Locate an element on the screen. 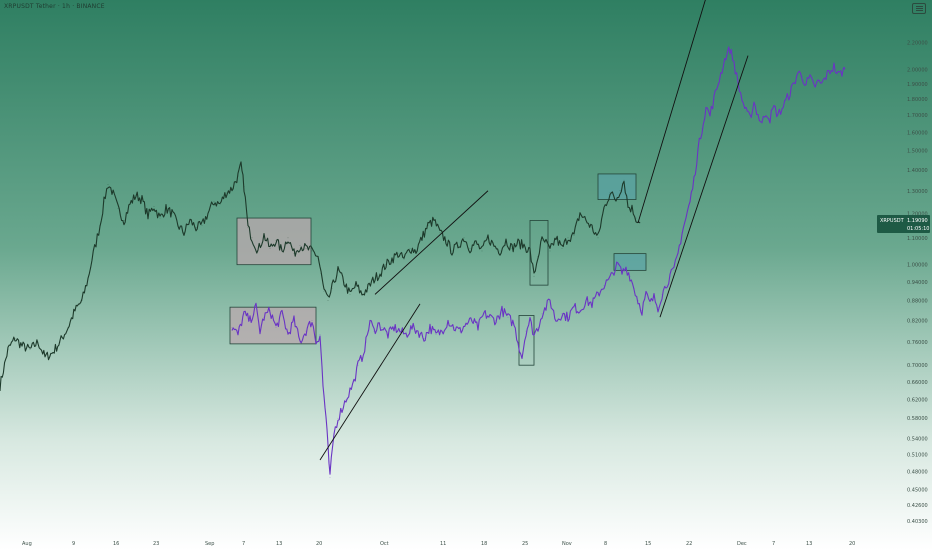 Image resolution: width=932 pixels, height=554 pixels. symbol-title: XRPUSDT Tether · 1h · BINANCE is located at coordinates (54, 6).